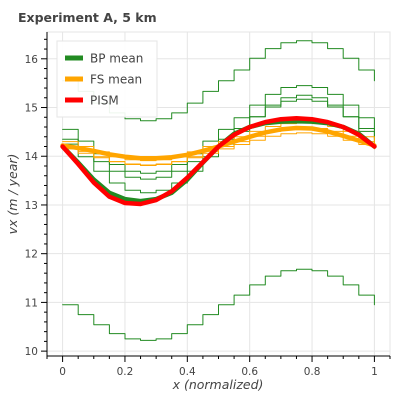 The image size is (400, 400). I want to click on y-tick-label-5: 15, so click(31, 109).